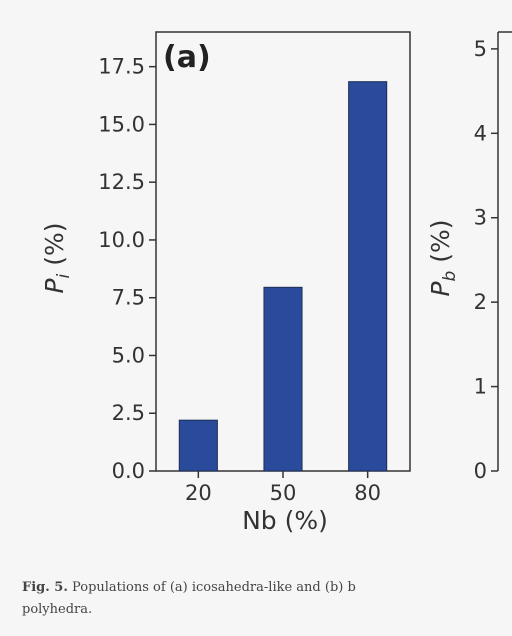 This screenshot has height=636, width=512. Describe the element at coordinates (440, 244) in the screenshot. I see `y-axis-label-b-unit: (%)` at that location.